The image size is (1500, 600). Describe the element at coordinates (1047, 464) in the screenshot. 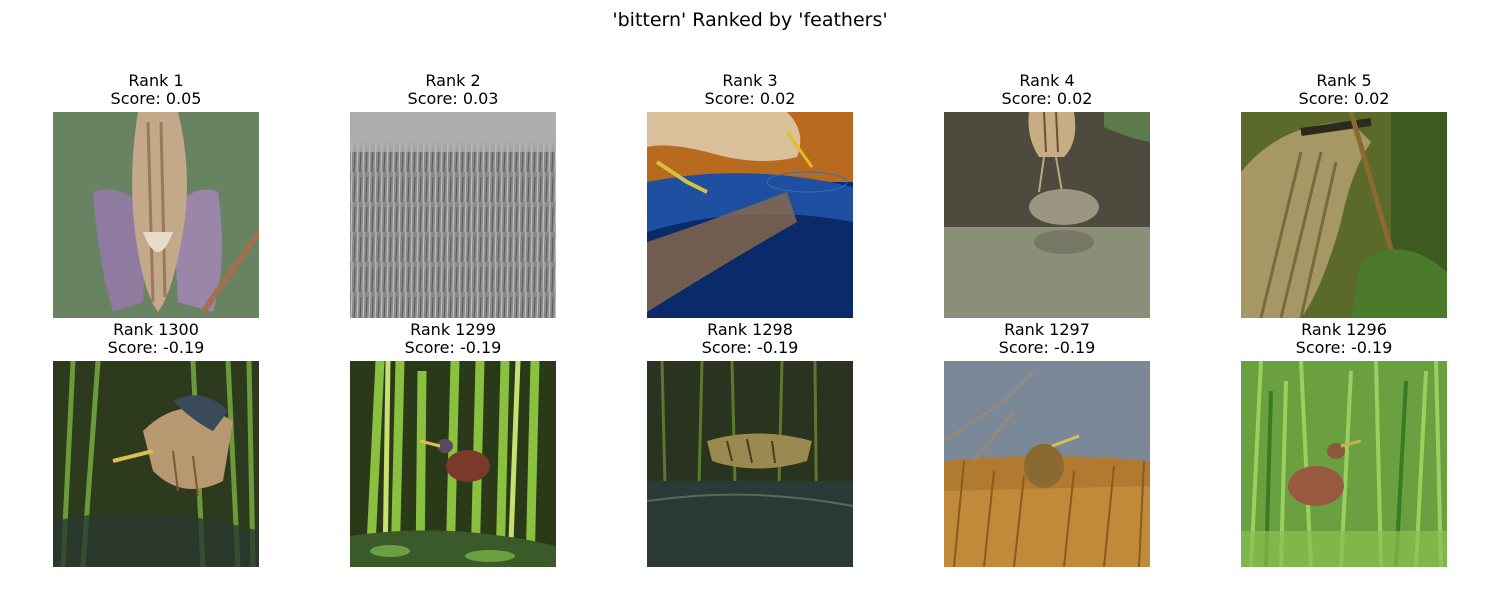

I see `bittern-in-dry-grass-photo-thumbnail` at that location.